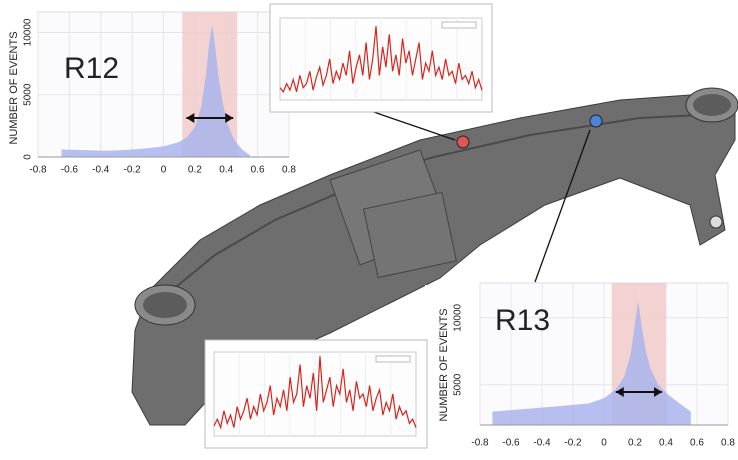  I want to click on bolt-hole, so click(716, 222).